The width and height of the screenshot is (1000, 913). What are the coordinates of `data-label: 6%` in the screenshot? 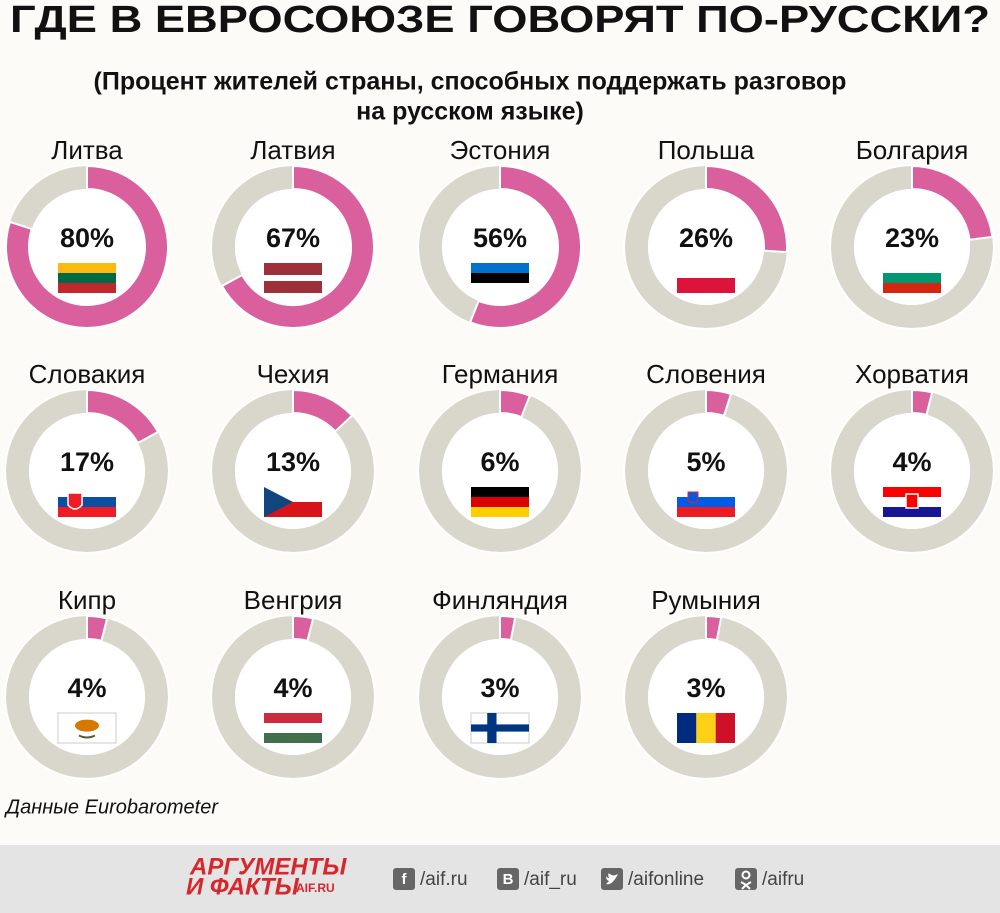 It's located at (499, 462).